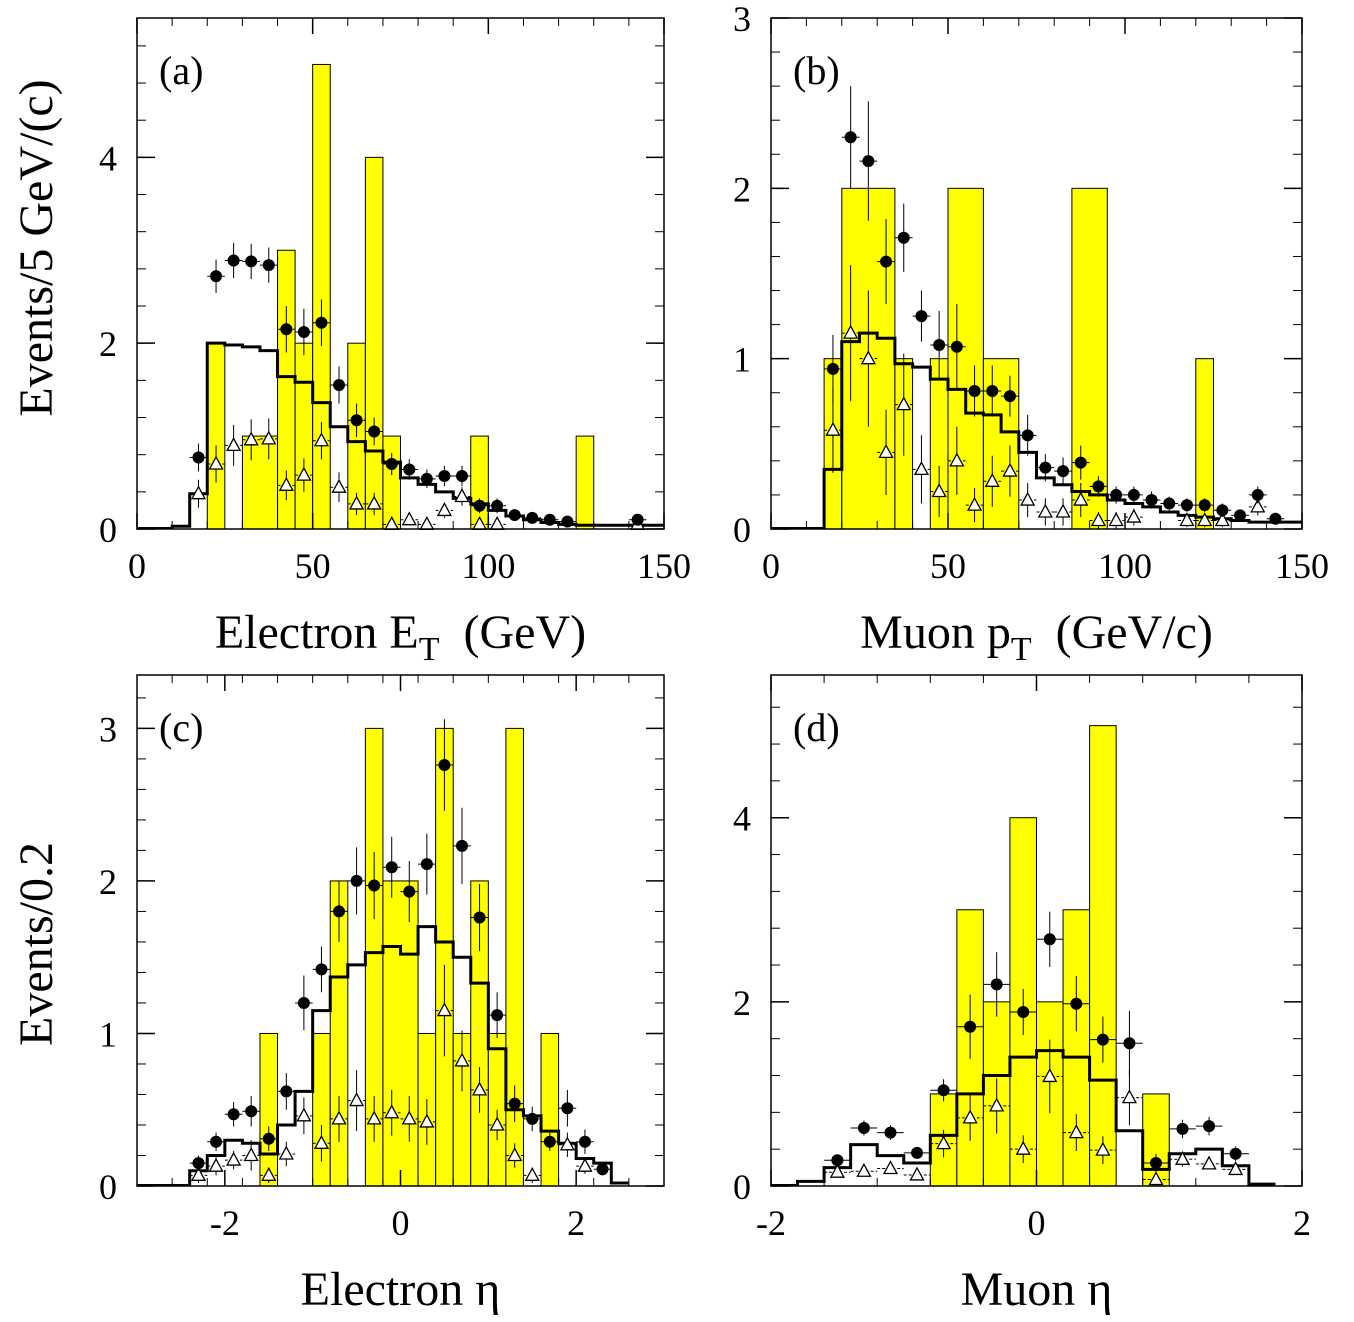 The height and width of the screenshot is (1322, 1354). Describe the element at coordinates (181, 70) in the screenshot. I see `panel-label: (a)` at that location.